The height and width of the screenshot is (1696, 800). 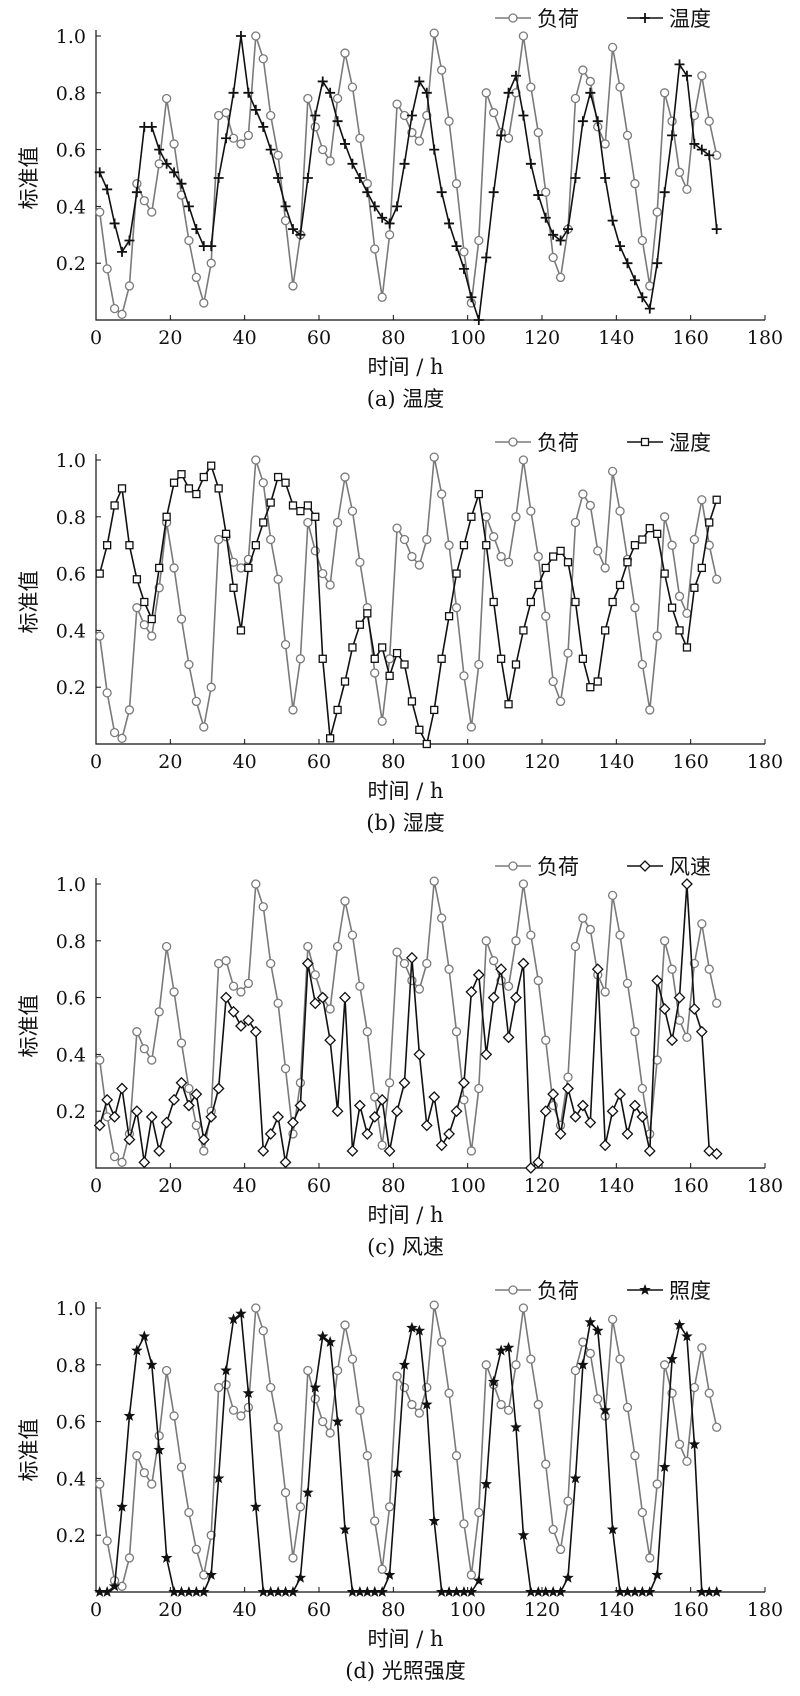 I want to click on chart-caption: (c) 风速, so click(x=405, y=1247).